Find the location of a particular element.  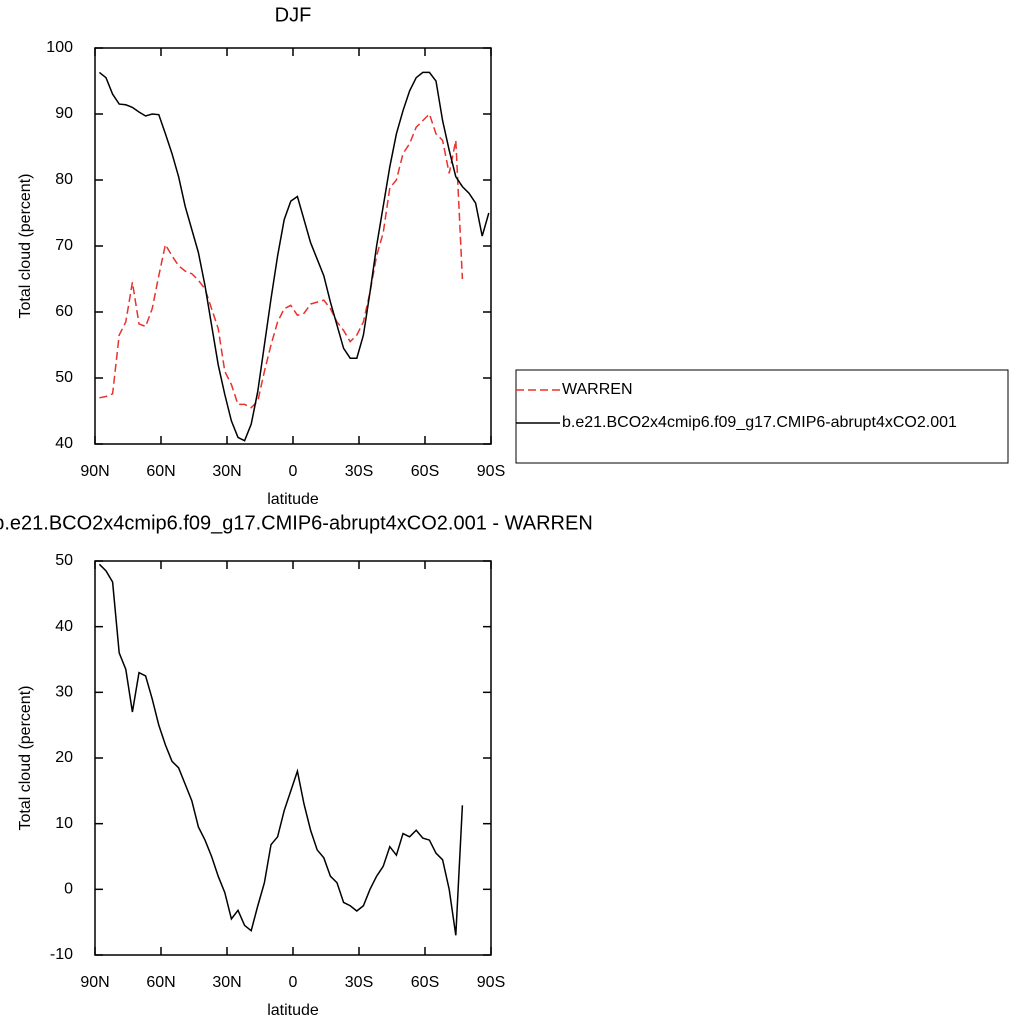

y-tick-label: -10 is located at coordinates (61, 954).